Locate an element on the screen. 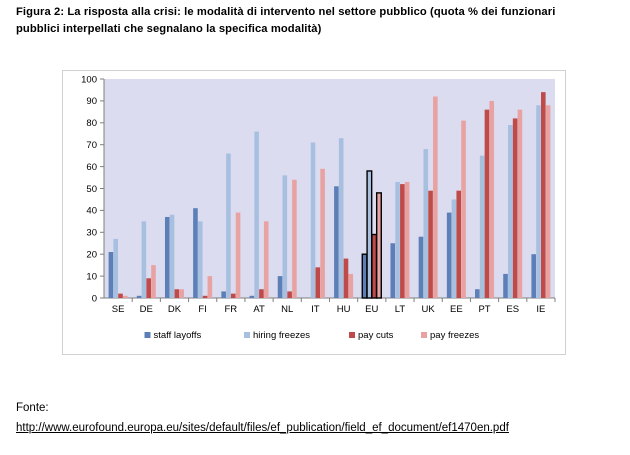 The height and width of the screenshot is (455, 630). bar-at-pay-freezes is located at coordinates (266, 259).